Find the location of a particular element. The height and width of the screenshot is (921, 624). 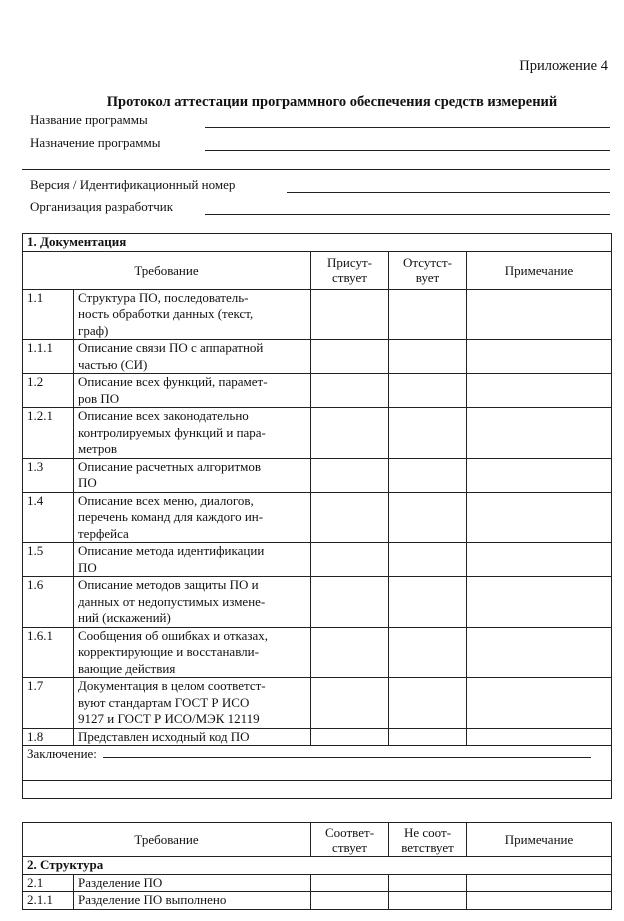

conclusion-row: Заключение: is located at coordinates (317, 763).